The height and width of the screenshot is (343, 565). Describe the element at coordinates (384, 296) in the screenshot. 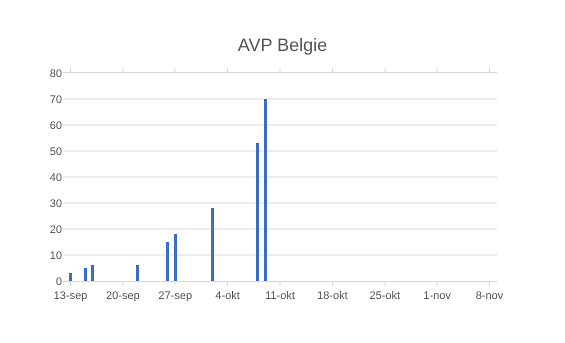

I see `x-tick-label: 25-okt` at that location.